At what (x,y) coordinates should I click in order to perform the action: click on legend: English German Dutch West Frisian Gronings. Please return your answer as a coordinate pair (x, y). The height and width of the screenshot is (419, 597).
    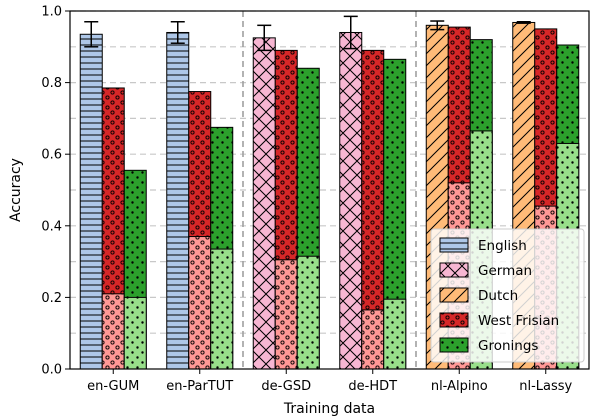
    Looking at the image, I should click on (507, 295).